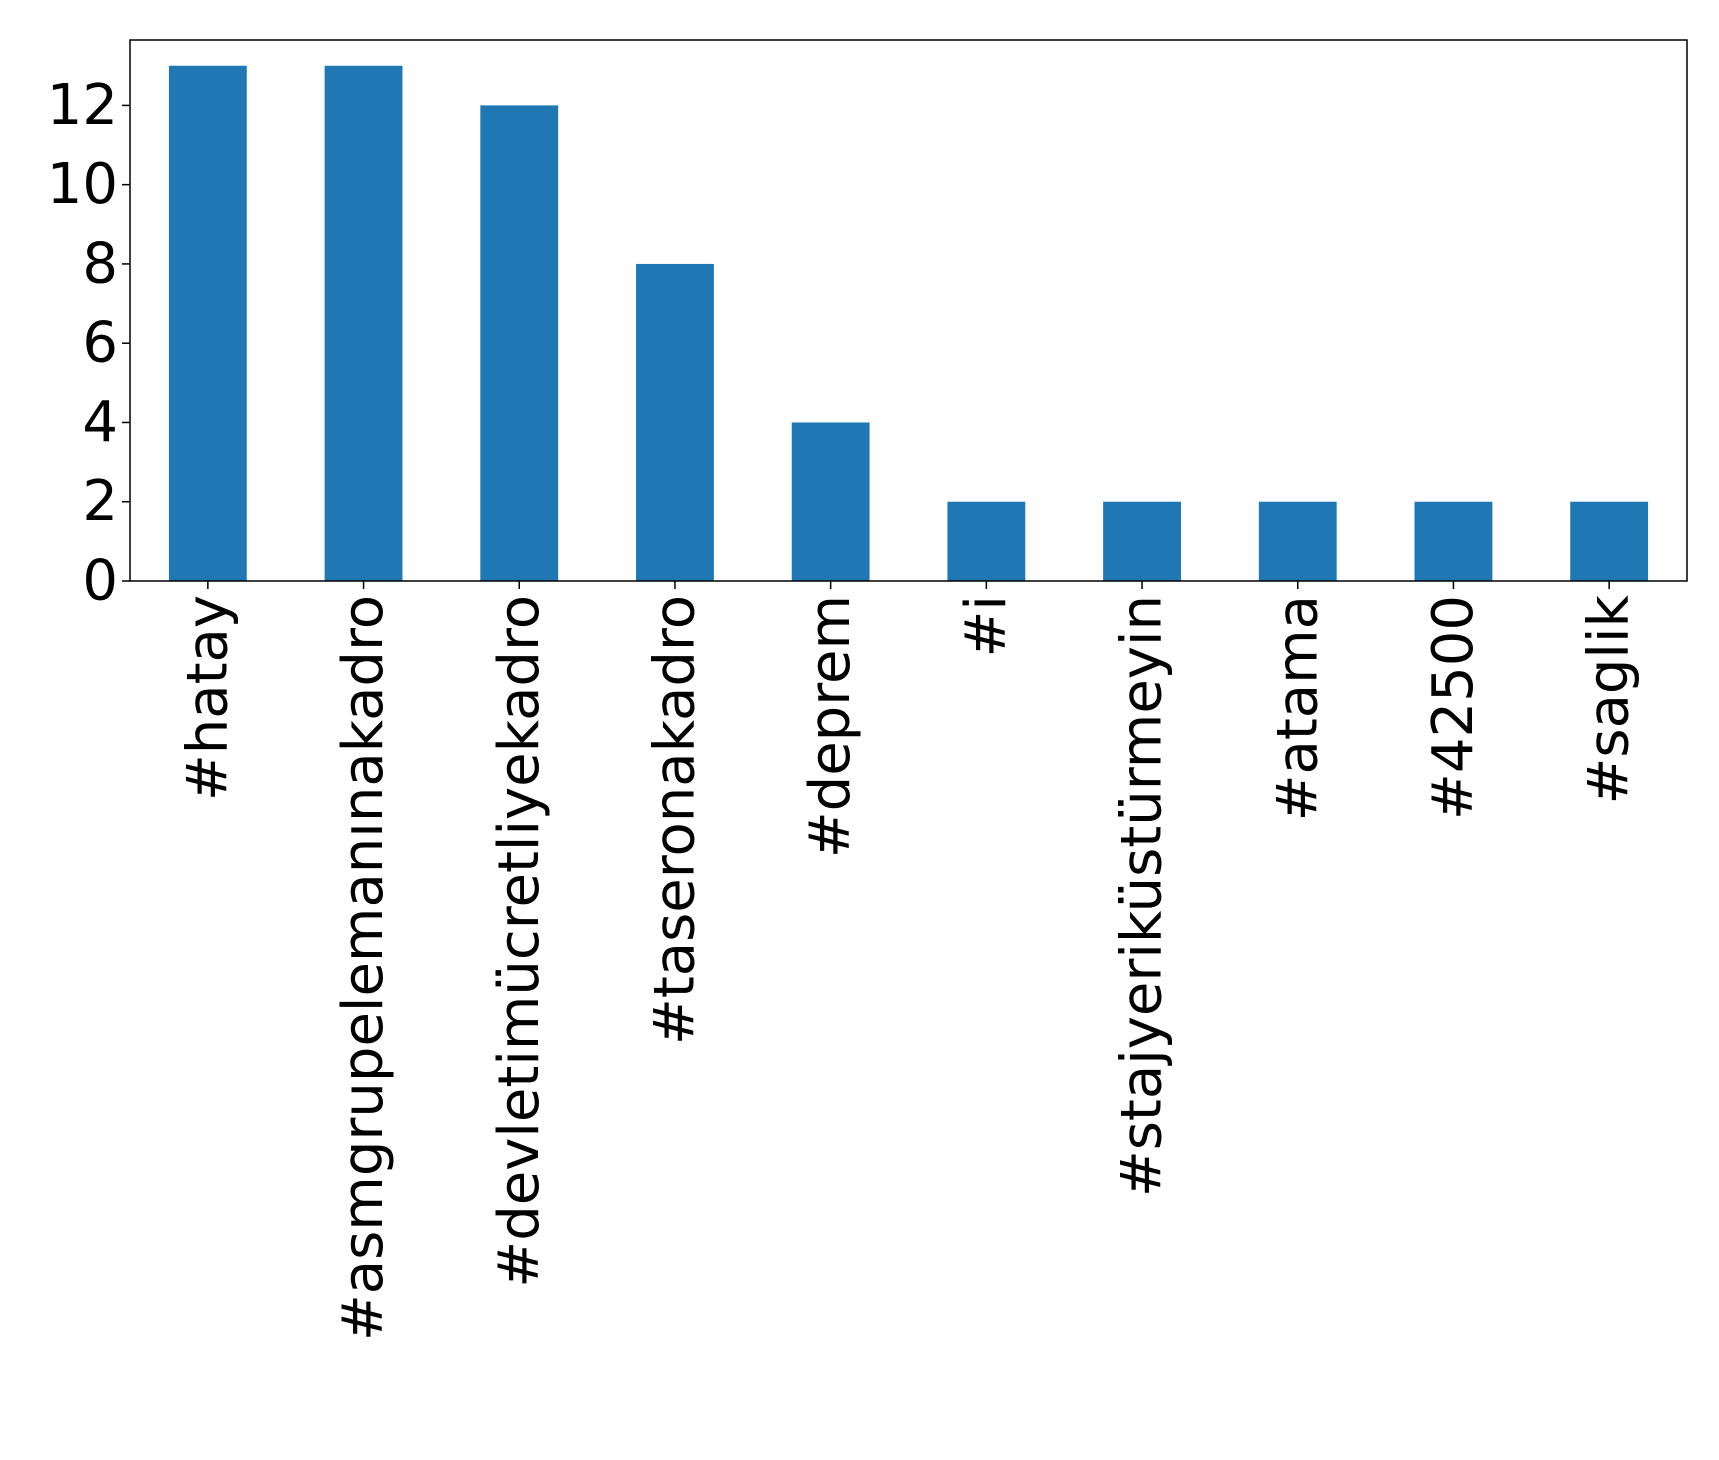 The image size is (1719, 1460). What do you see at coordinates (100, 422) in the screenshot?
I see `y-tick-label-2: 4` at bounding box center [100, 422].